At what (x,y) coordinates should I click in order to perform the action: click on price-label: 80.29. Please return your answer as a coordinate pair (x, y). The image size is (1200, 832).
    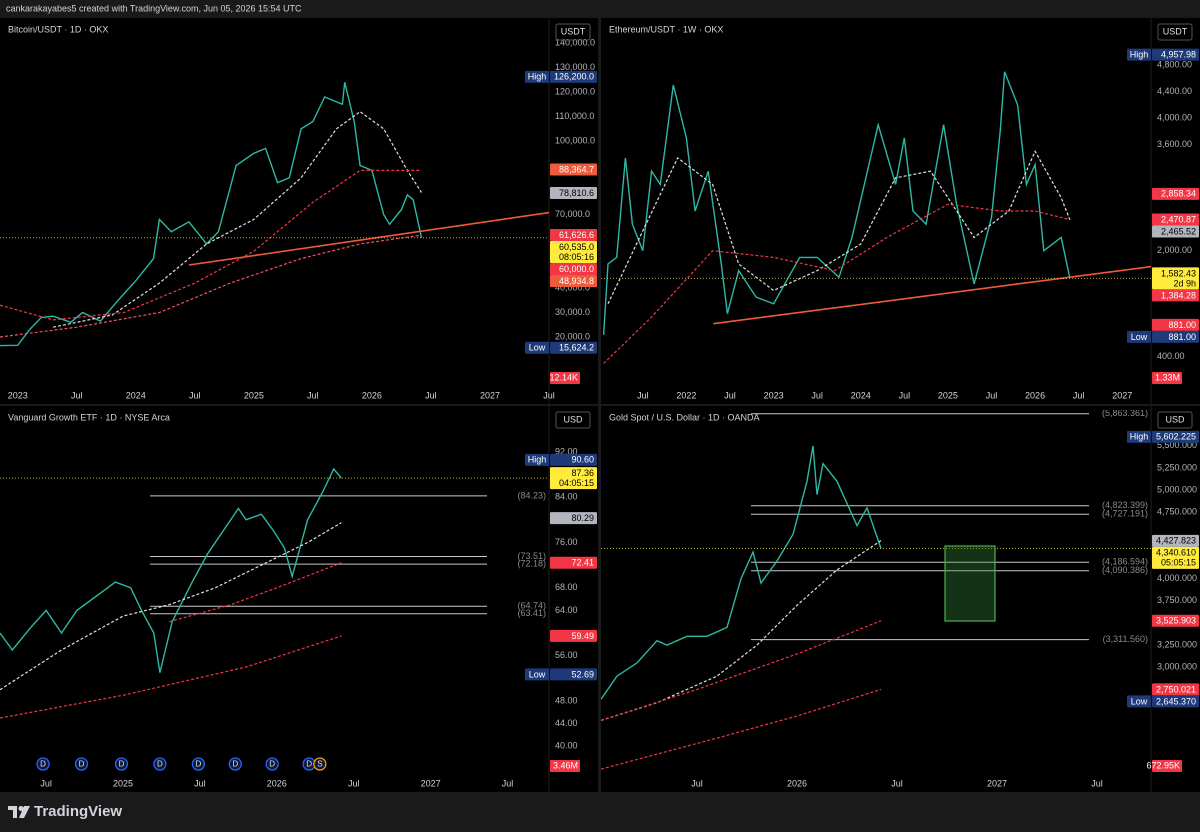
    Looking at the image, I should click on (582, 518).